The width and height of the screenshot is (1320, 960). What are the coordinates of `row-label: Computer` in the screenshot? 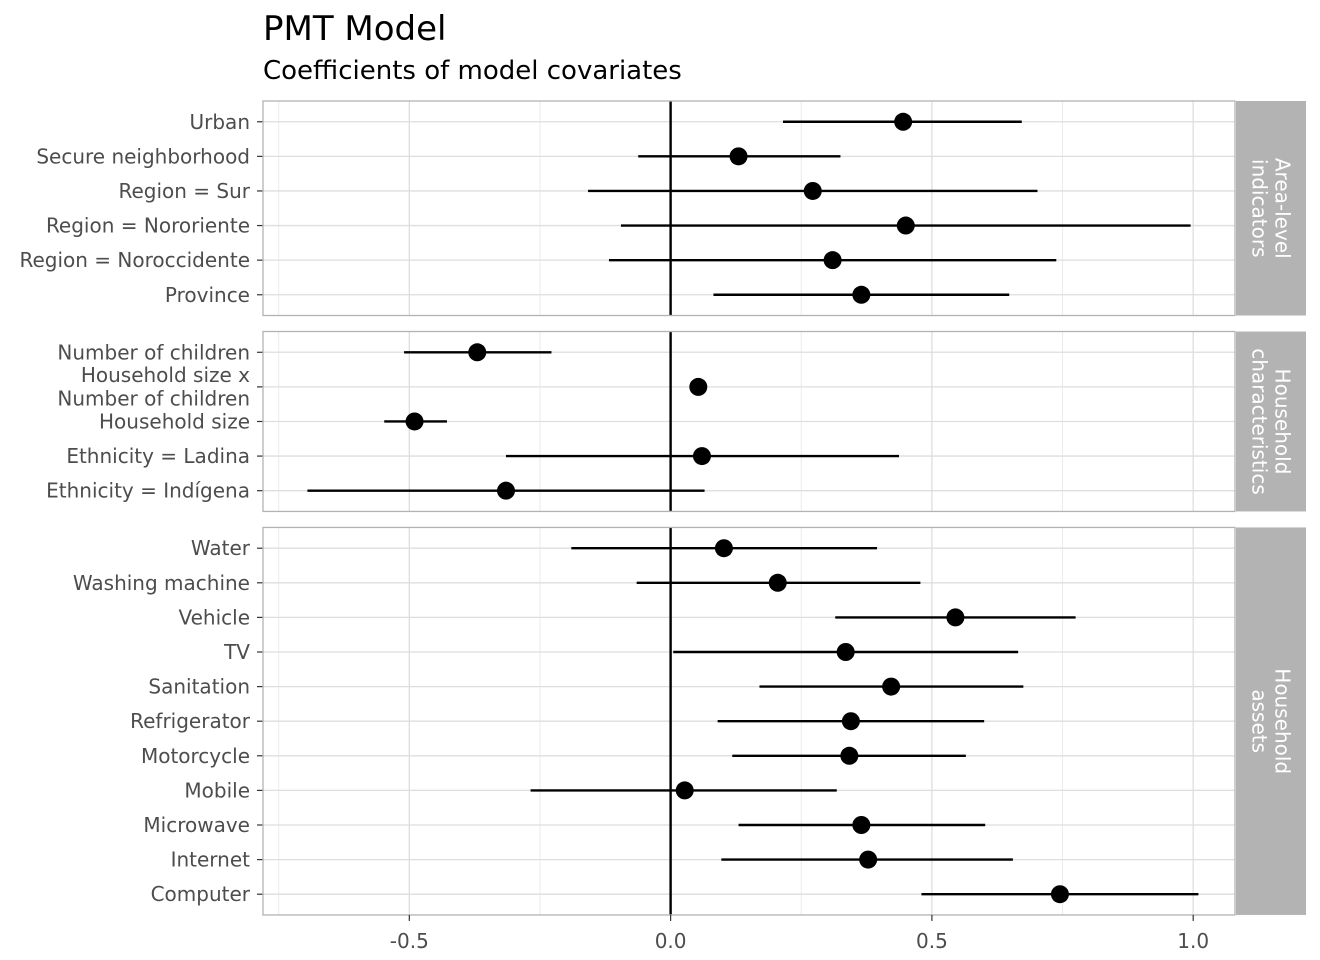 It's located at (201, 894).